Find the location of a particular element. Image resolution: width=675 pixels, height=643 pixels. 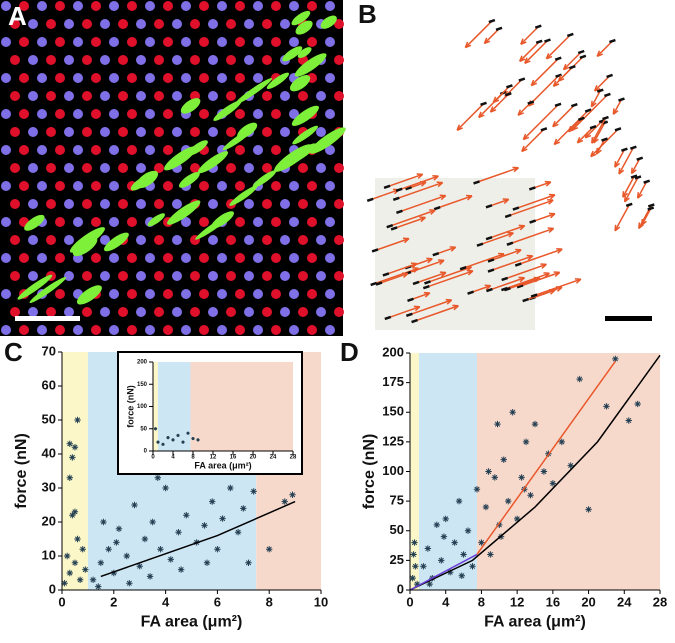

x-tick-label: 12 is located at coordinates (213, 458).